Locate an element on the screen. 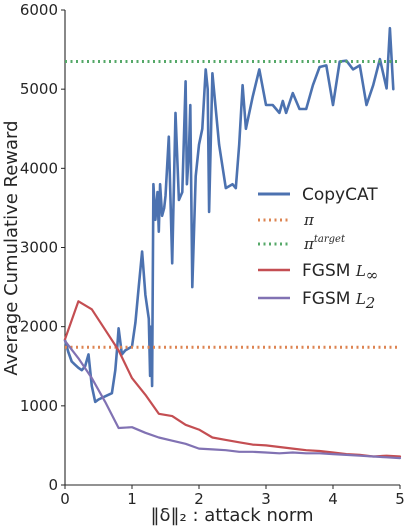 This screenshot has height=530, width=410. y-tick-label: 3000 is located at coordinates (39, 248).